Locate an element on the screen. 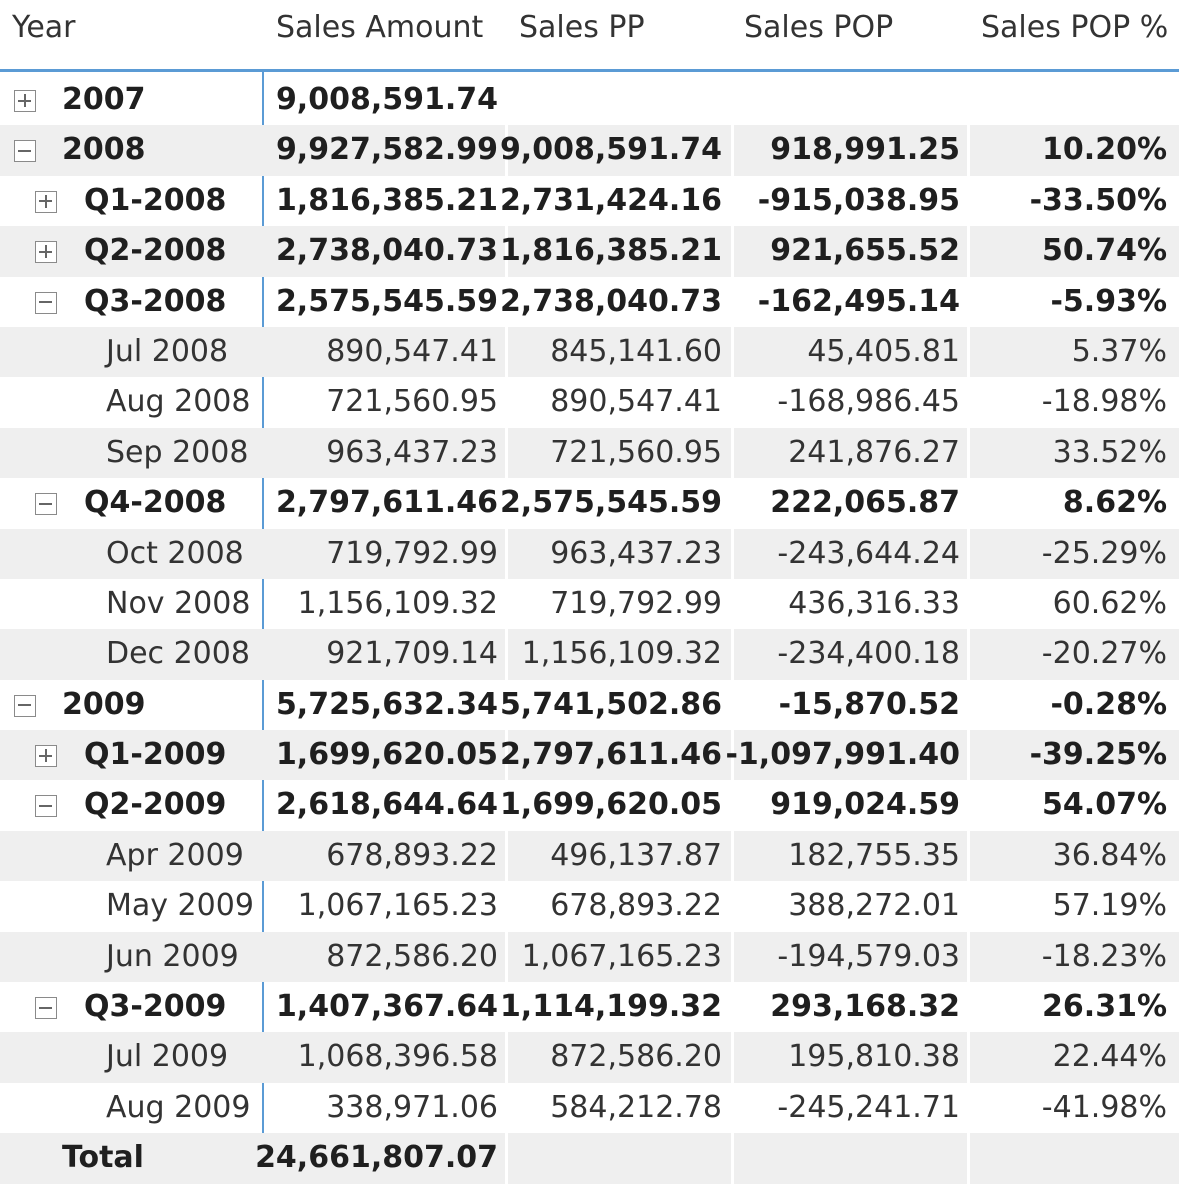 Image resolution: width=1179 pixels, height=1184 pixels. cell-sales-pop: -168,986.45 is located at coordinates (868, 402).